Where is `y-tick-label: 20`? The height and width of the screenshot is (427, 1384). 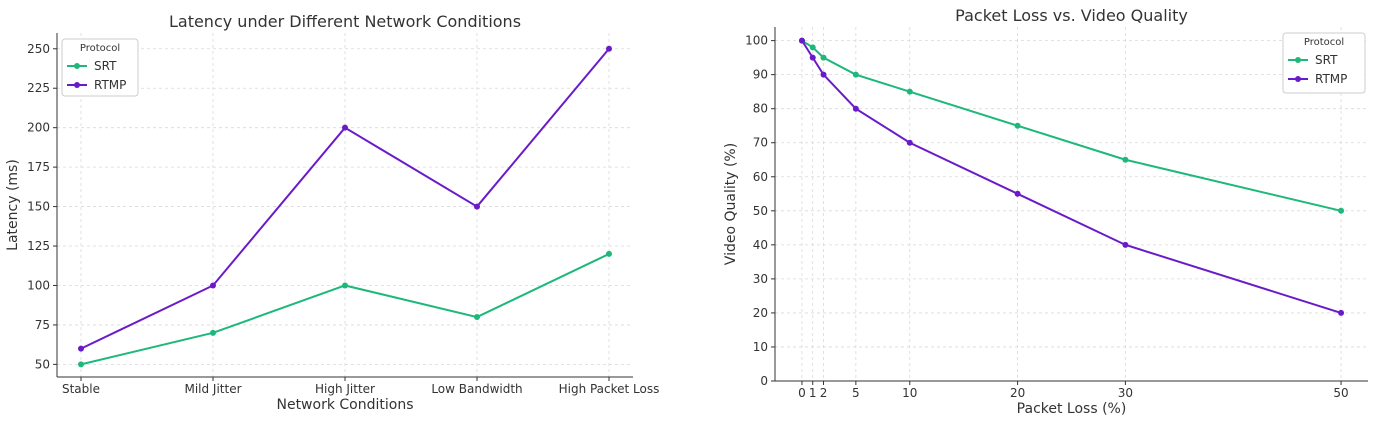
y-tick-label: 20 is located at coordinates (760, 313).